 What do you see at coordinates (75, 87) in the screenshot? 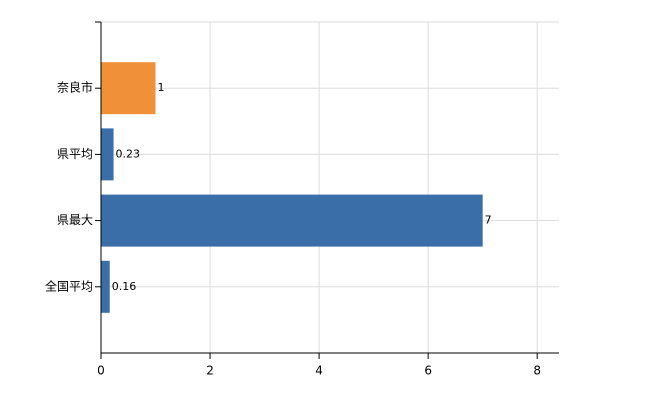
I see `y-tick-label: 奈良市` at bounding box center [75, 87].